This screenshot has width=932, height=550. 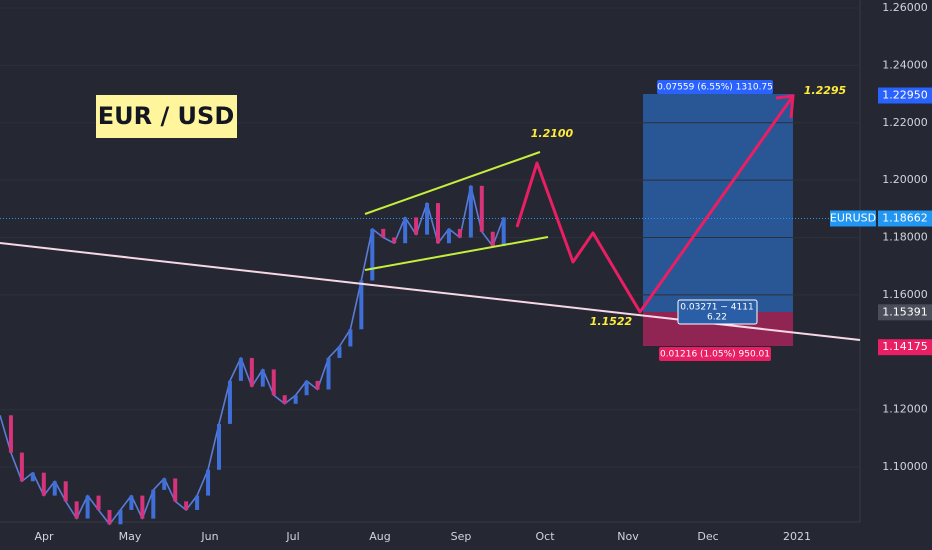 What do you see at coordinates (209, 536) in the screenshot?
I see `time-tick-label: Jun` at bounding box center [209, 536].